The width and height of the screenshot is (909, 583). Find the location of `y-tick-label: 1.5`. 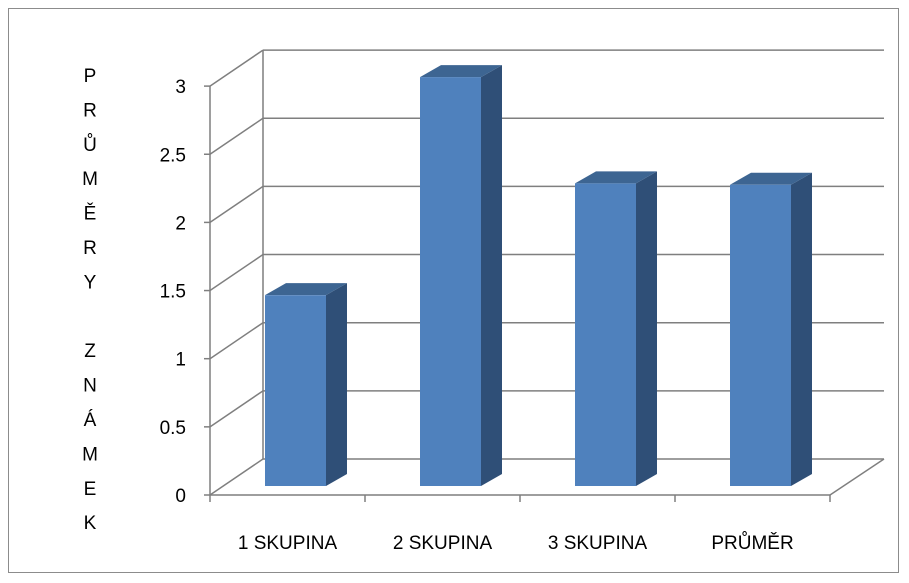

y-tick-label: 1.5 is located at coordinates (173, 292).